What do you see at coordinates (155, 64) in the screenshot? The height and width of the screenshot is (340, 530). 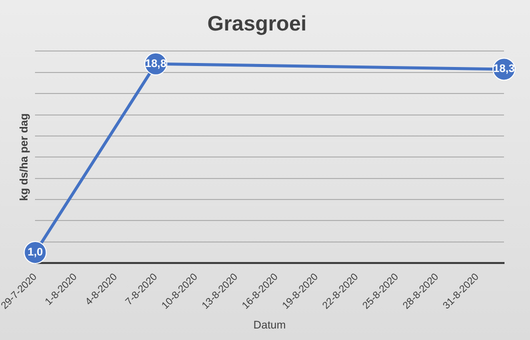 I see `data-label: 18,8` at bounding box center [155, 64].